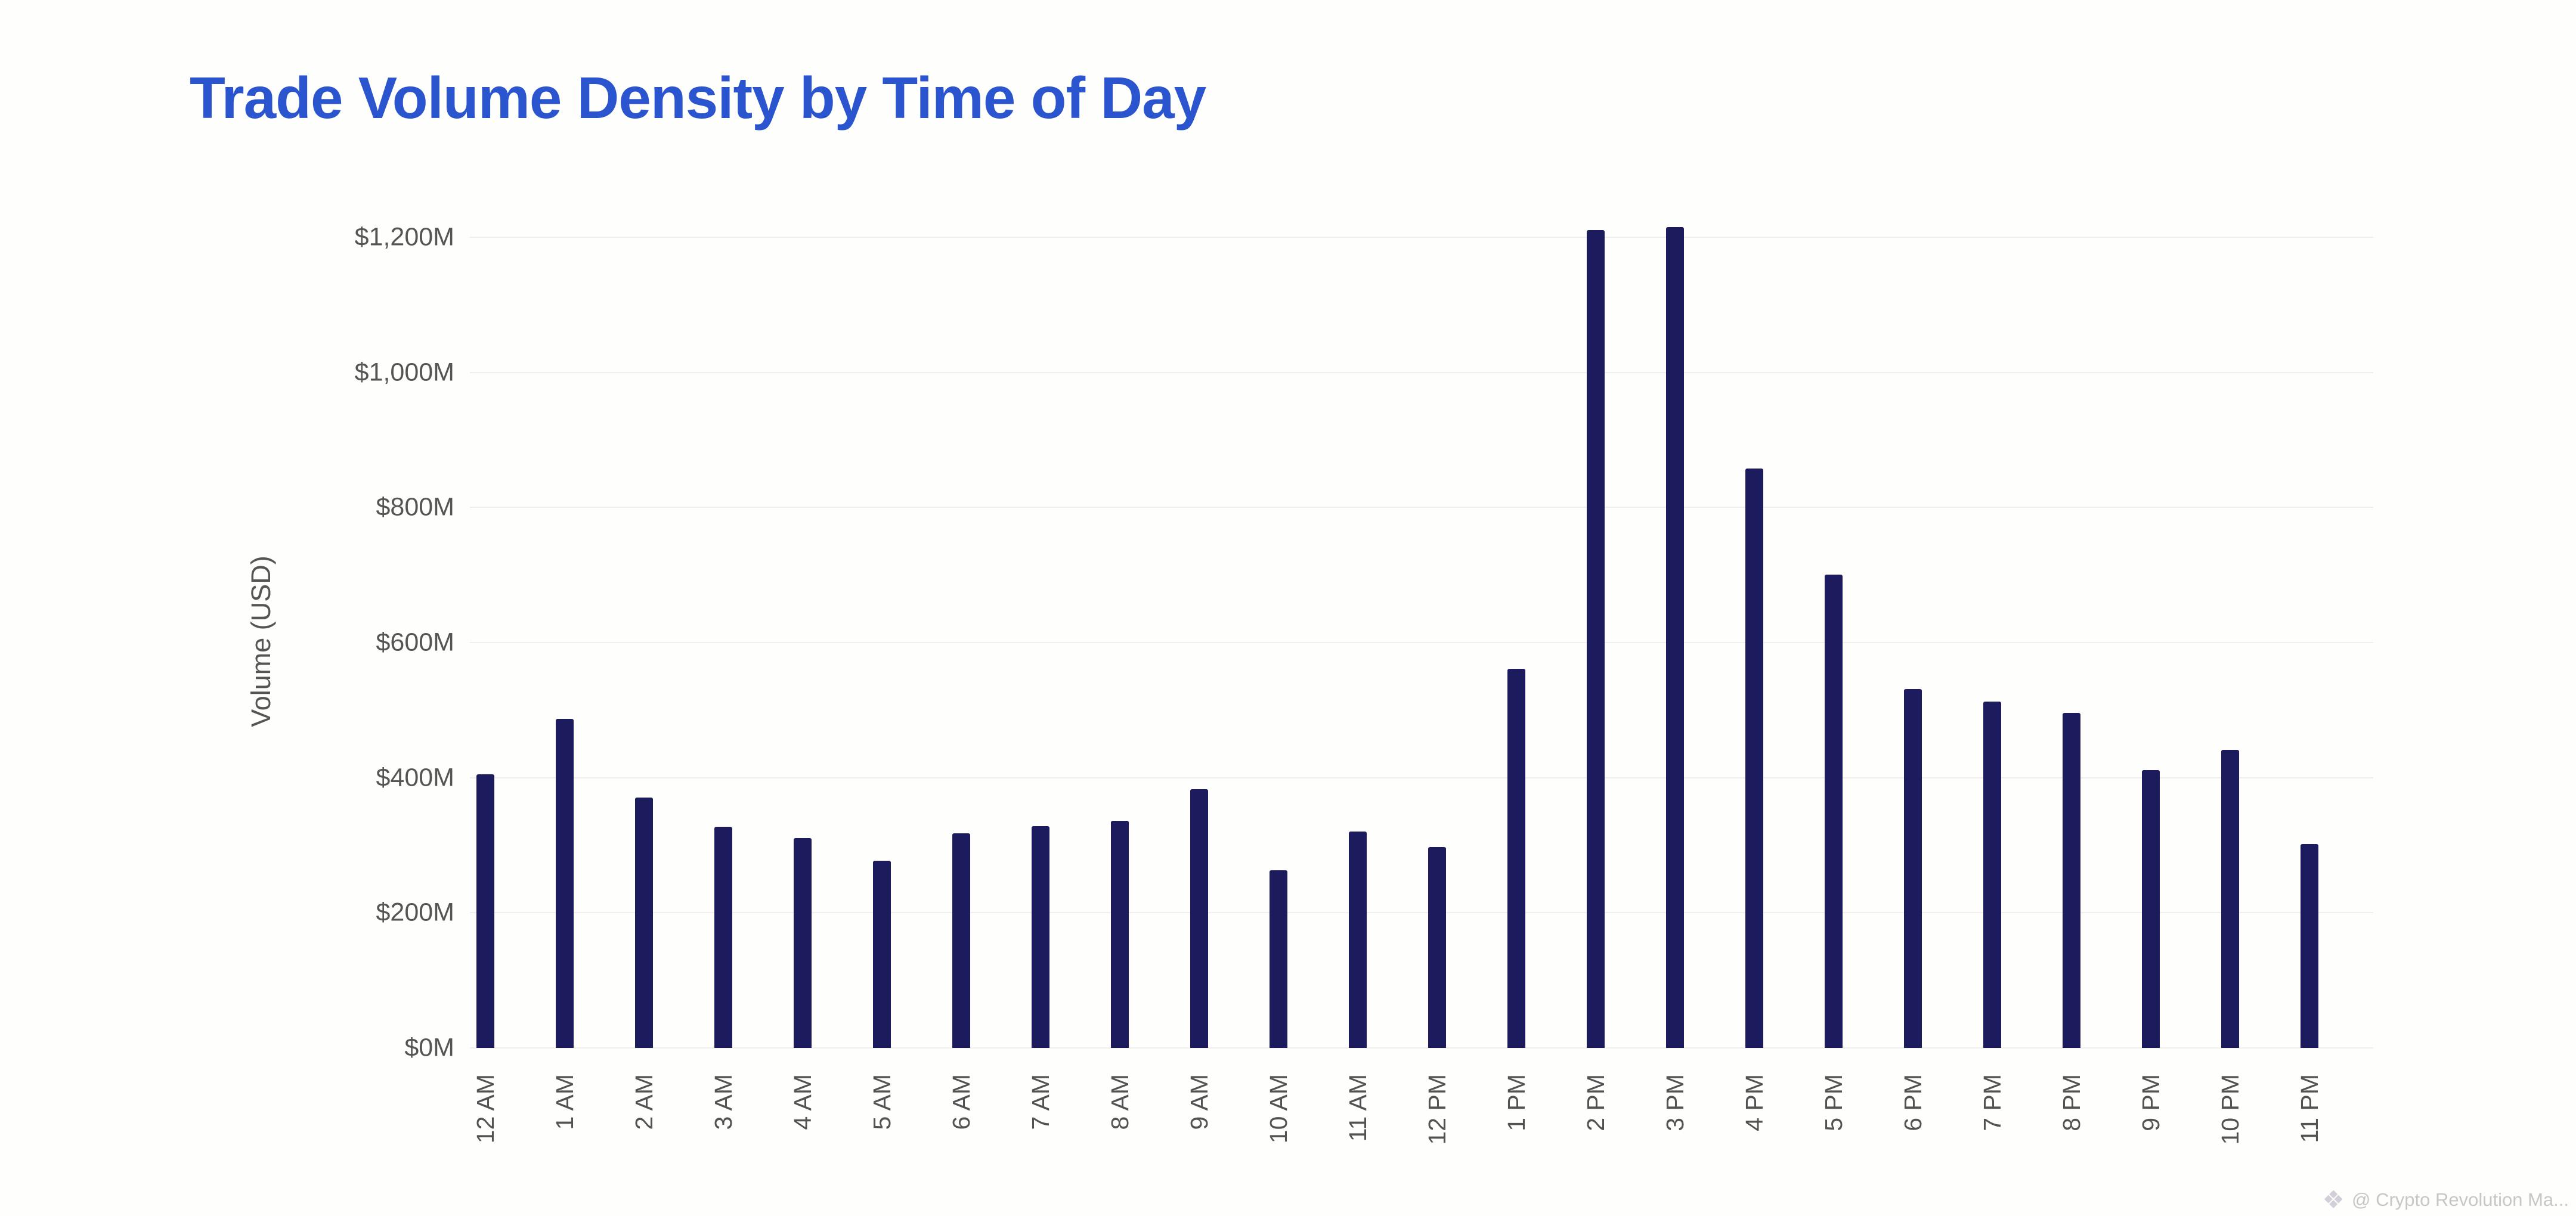  Describe the element at coordinates (1358, 1108) in the screenshot. I see `x-tick-label-11-am: 11 AM` at that location.